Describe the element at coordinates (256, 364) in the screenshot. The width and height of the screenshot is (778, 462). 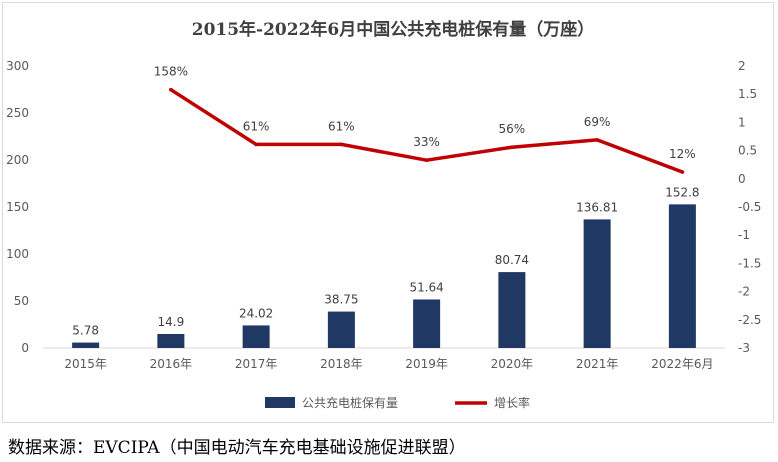
I see `x-tick-label: 2017年` at that location.